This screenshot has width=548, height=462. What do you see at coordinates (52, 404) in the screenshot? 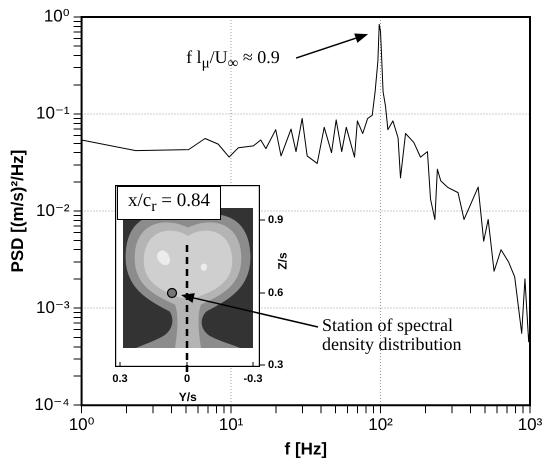
I see `y-tick-label: 10⁻⁴` at bounding box center [52, 404].